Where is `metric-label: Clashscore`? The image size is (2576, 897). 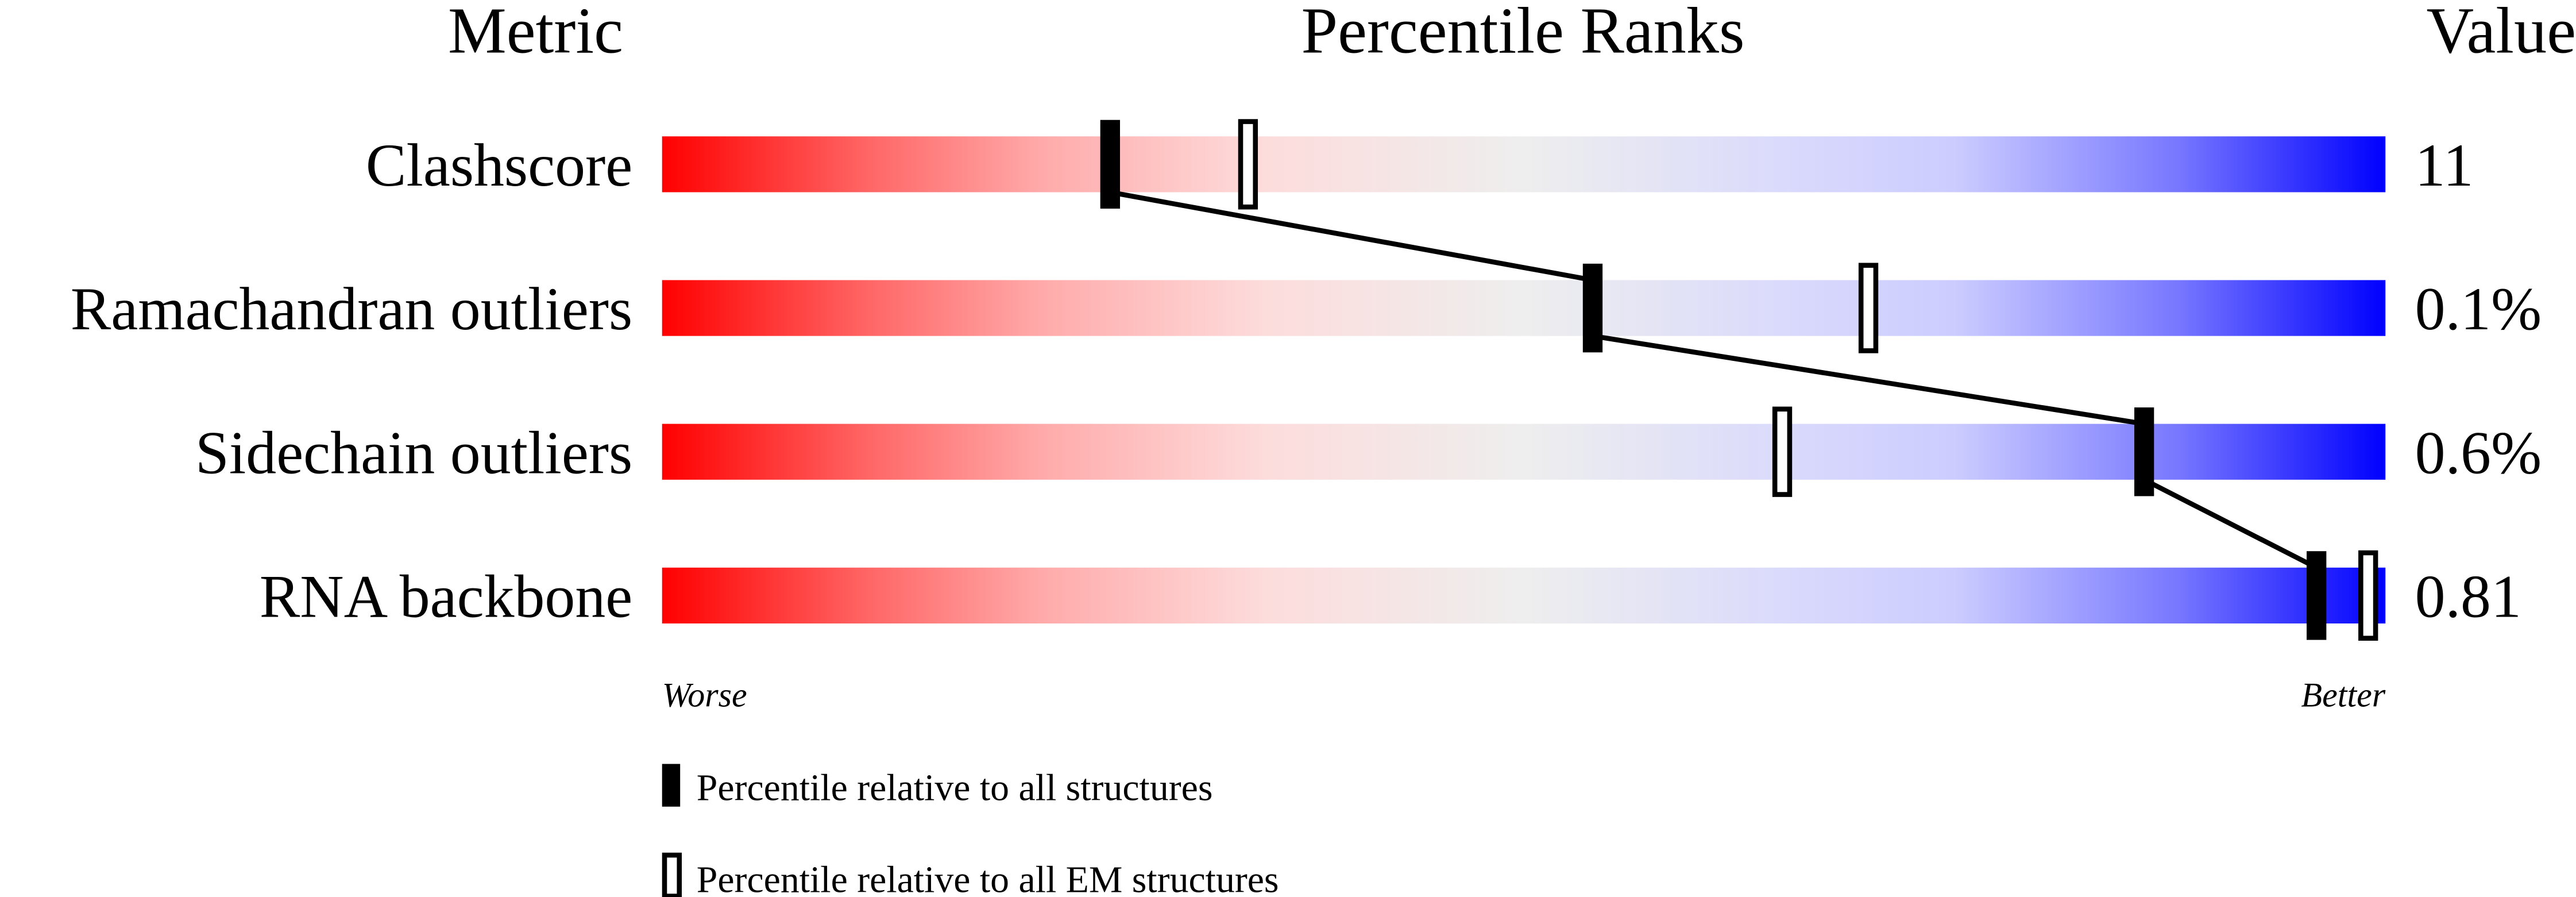
metric-label: Clashscore is located at coordinates (499, 165).